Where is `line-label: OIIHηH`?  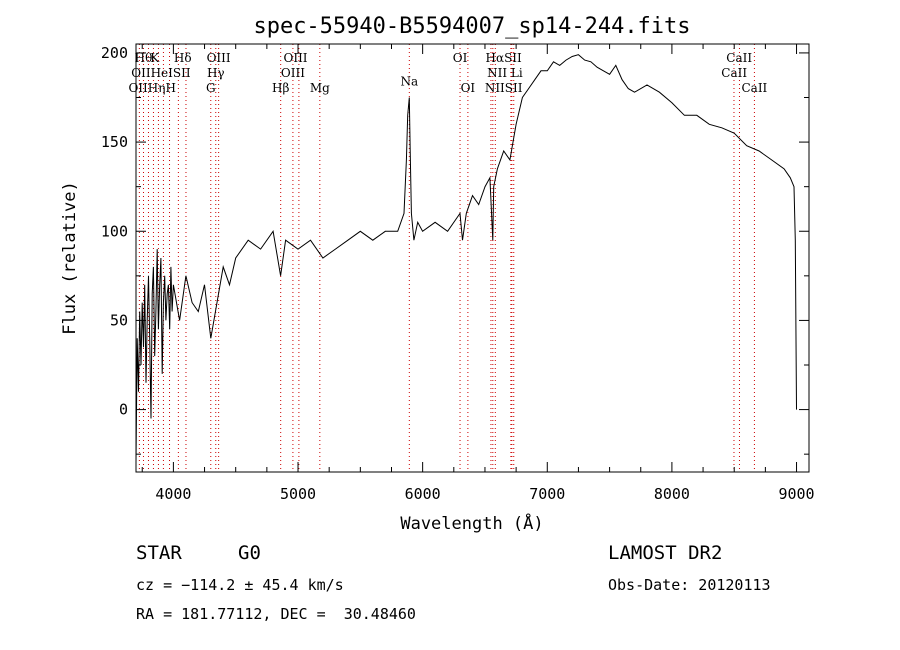 line-label: OIIHηH is located at coordinates (151, 88).